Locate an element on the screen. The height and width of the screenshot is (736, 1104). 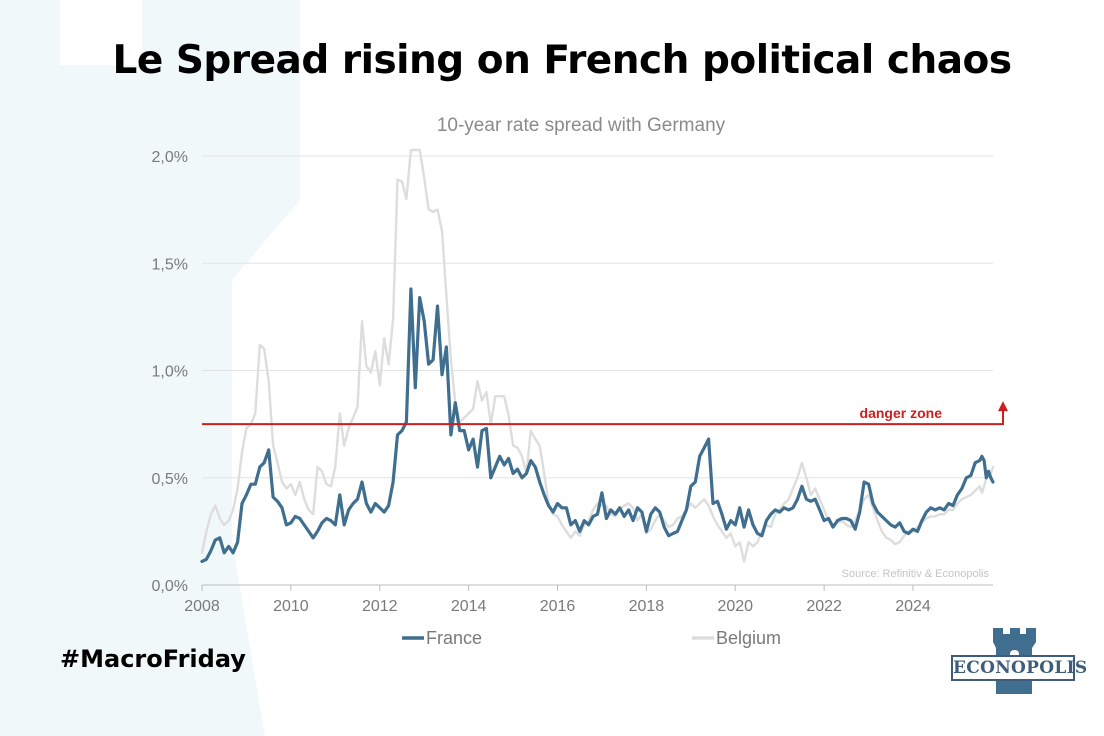
x-tick-label: 2014 is located at coordinates (469, 606).